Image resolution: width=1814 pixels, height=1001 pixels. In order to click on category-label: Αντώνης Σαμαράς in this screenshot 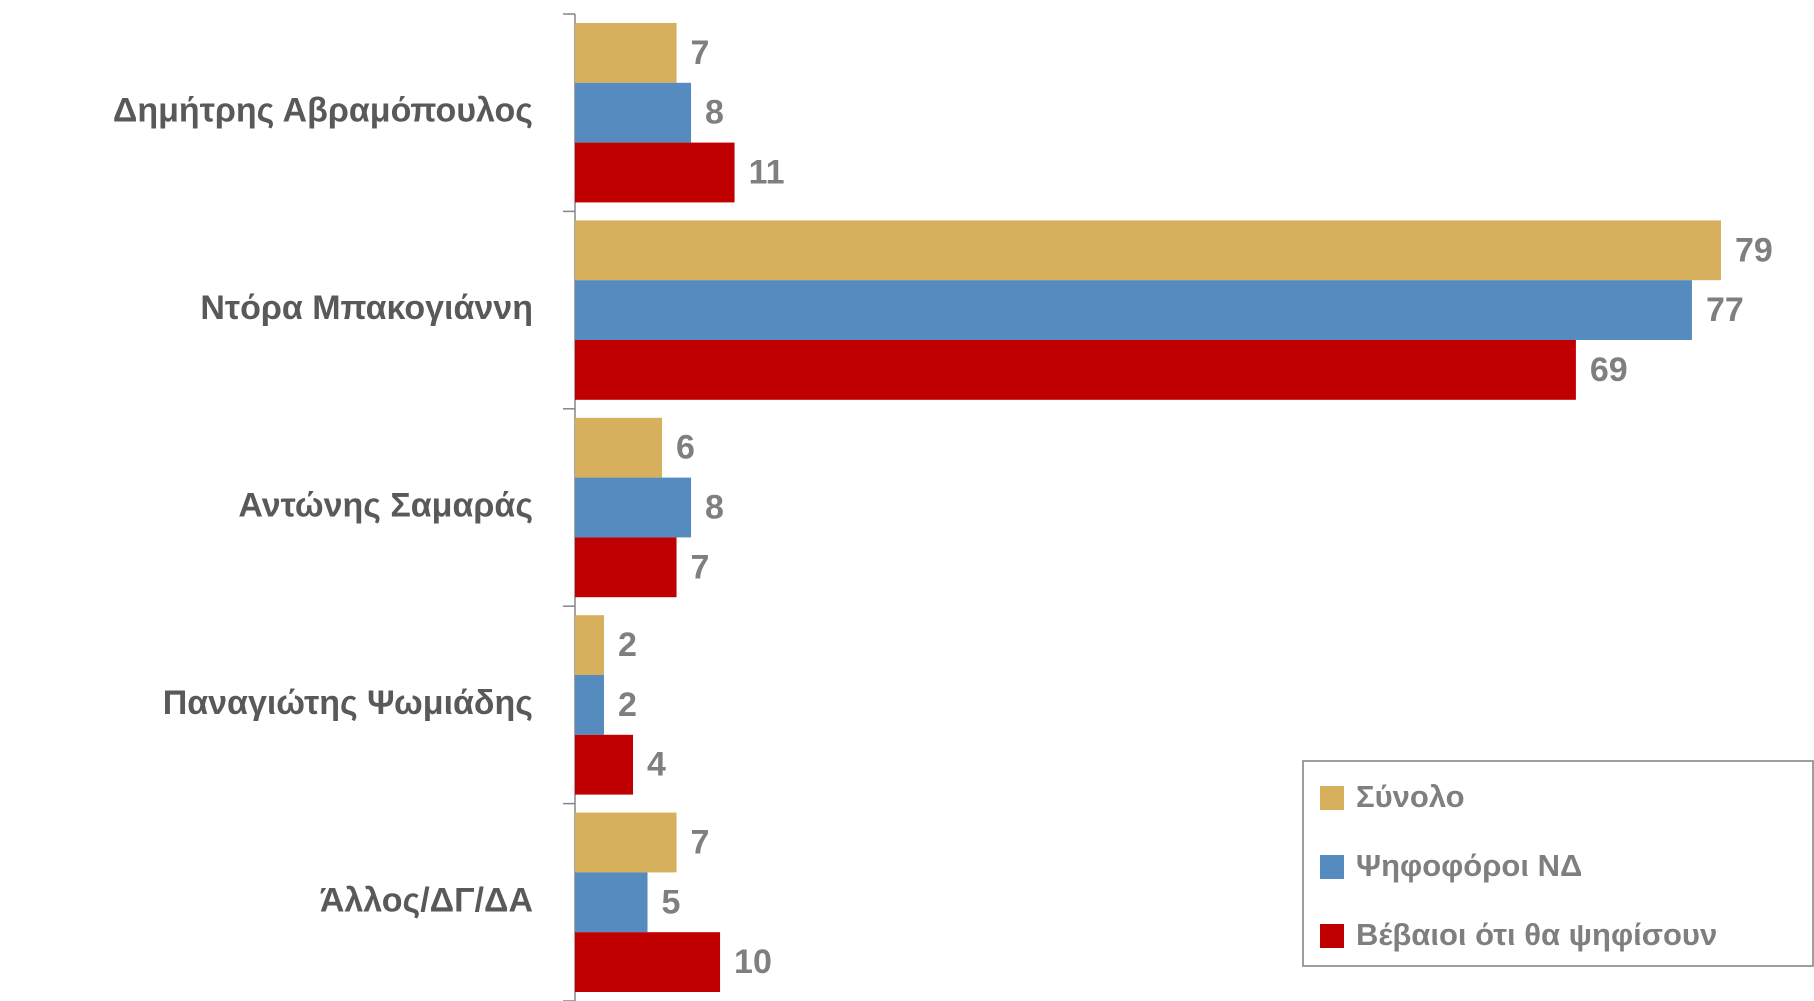, I will do `click(385, 505)`.